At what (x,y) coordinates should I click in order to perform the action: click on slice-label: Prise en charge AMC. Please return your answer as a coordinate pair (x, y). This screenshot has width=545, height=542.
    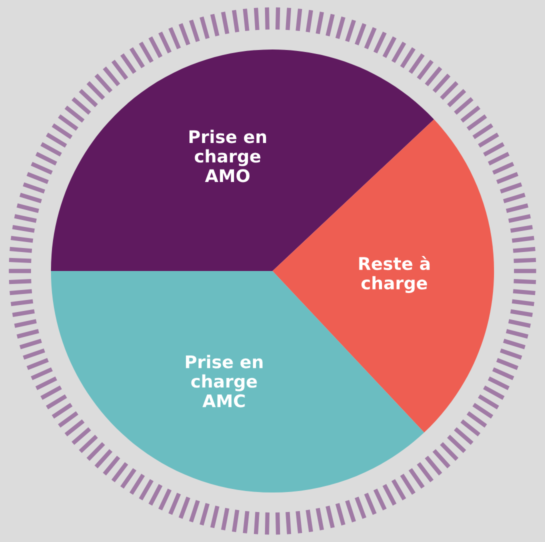
    Looking at the image, I should click on (224, 381).